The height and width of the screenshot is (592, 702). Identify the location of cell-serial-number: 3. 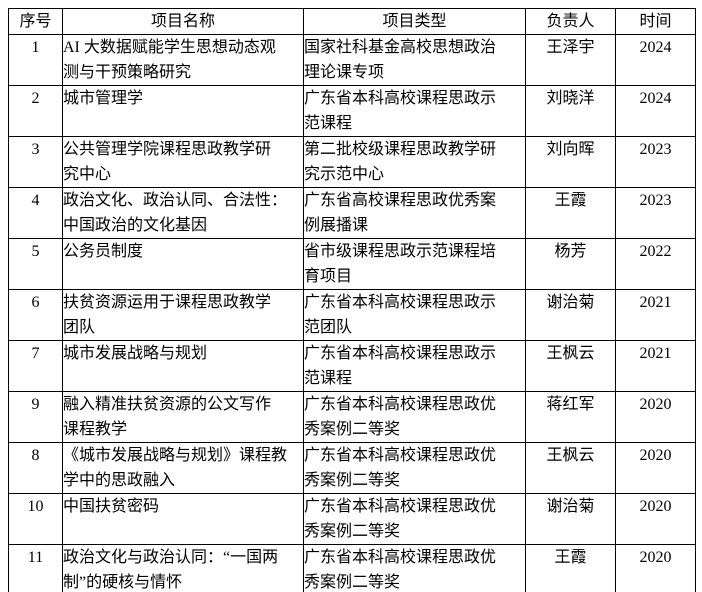
(35, 162).